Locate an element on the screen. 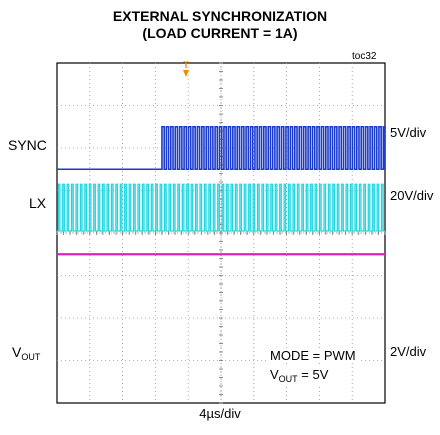  trigger-marker: T is located at coordinates (186, 68).